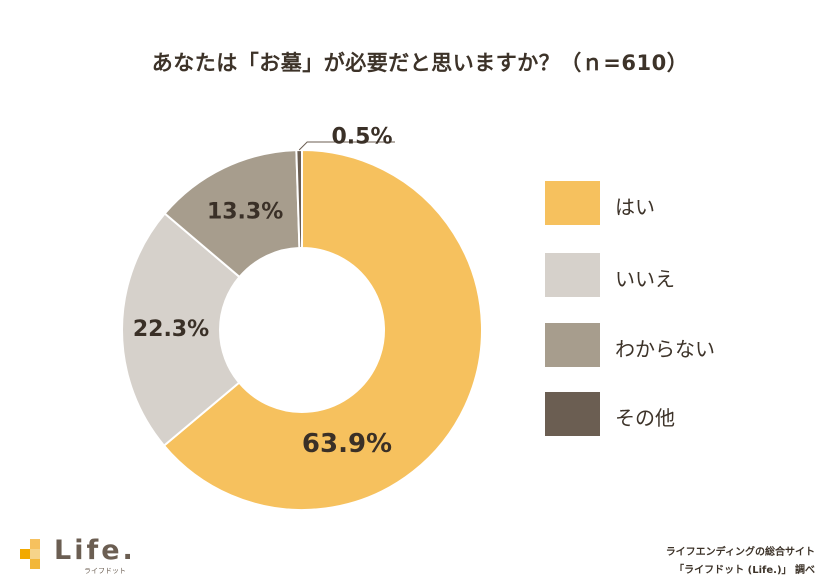 The width and height of the screenshot is (840, 587). What do you see at coordinates (105, 571) in the screenshot?
I see `logo-subtitle: ライフドット` at bounding box center [105, 571].